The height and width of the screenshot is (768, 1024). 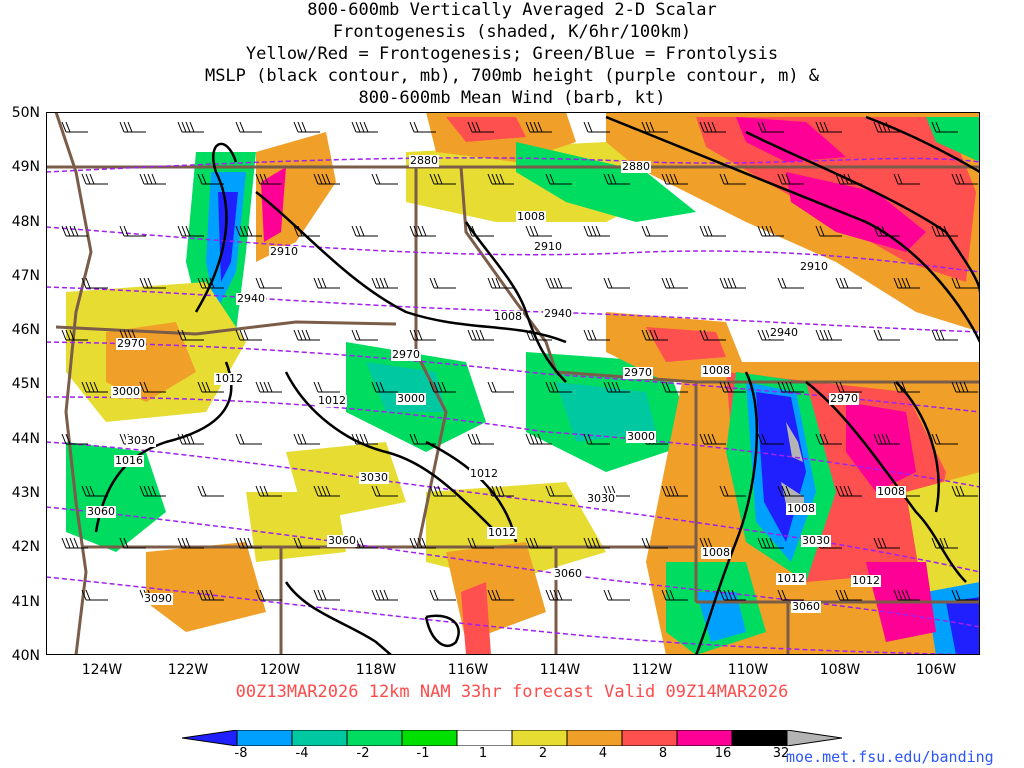 I want to click on shade-wy-magenta, so click(x=881, y=447).